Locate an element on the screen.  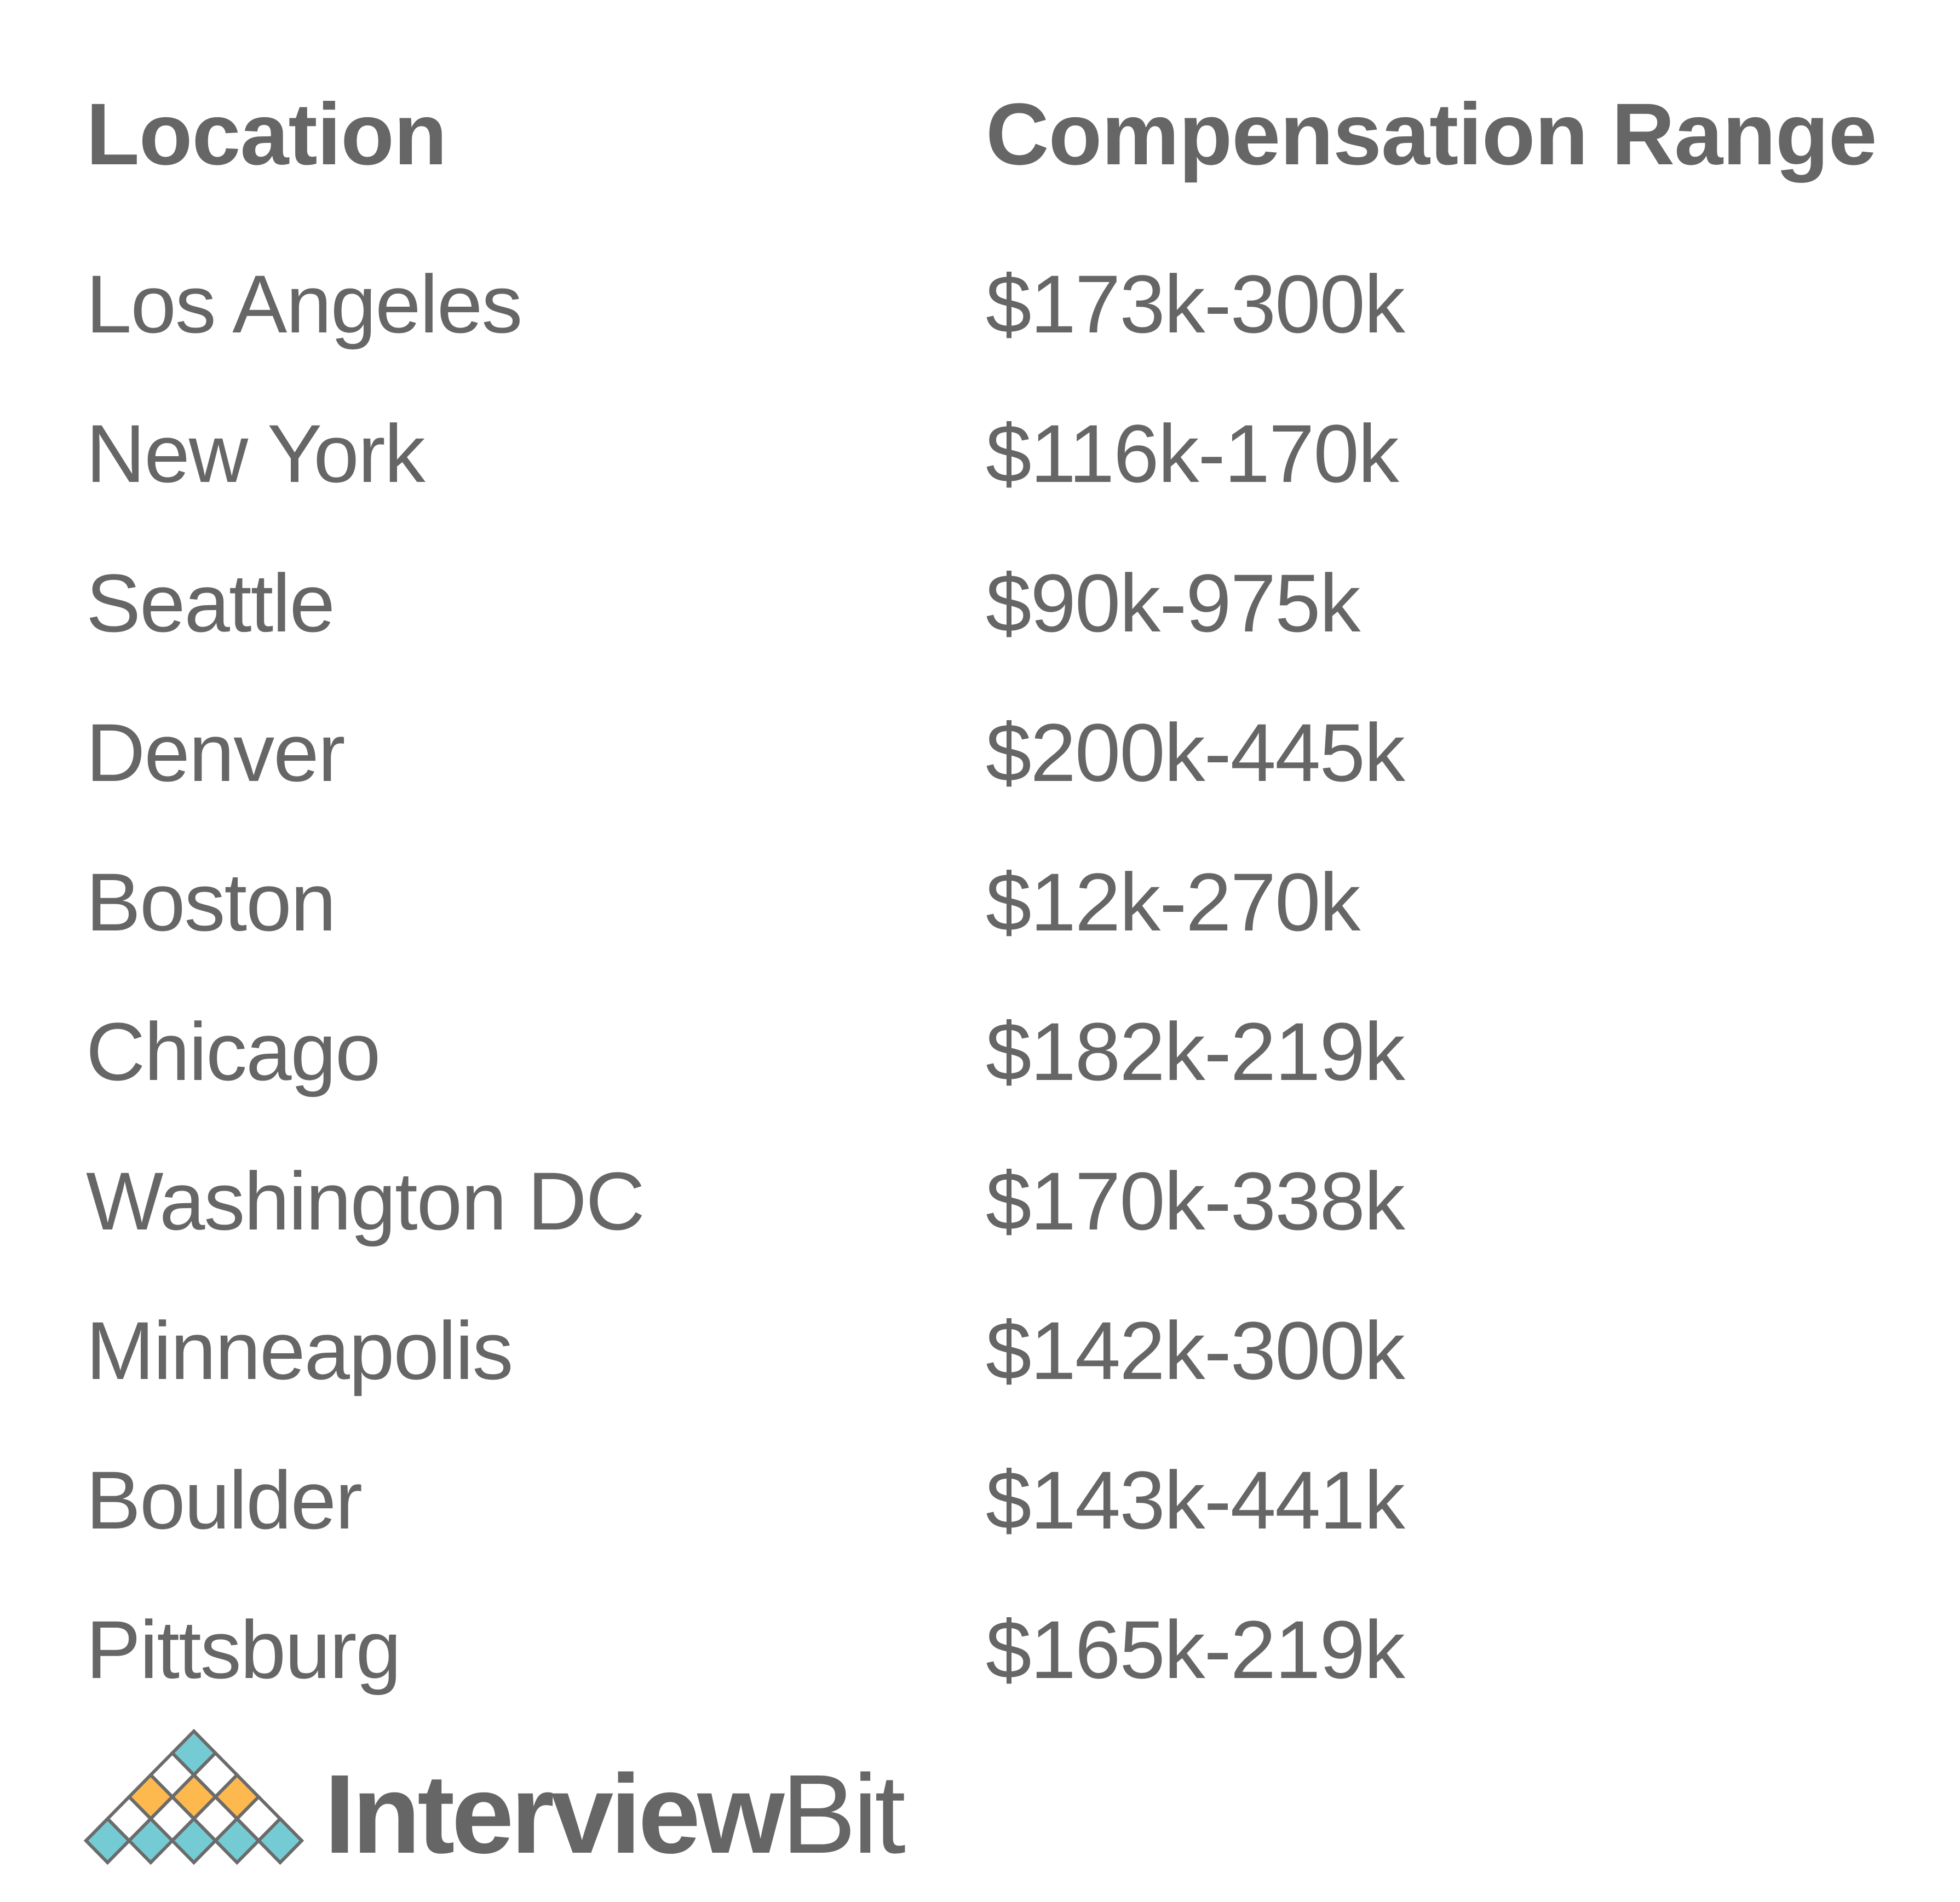
table-row: Boston $12k-270k is located at coordinates (980, 935).